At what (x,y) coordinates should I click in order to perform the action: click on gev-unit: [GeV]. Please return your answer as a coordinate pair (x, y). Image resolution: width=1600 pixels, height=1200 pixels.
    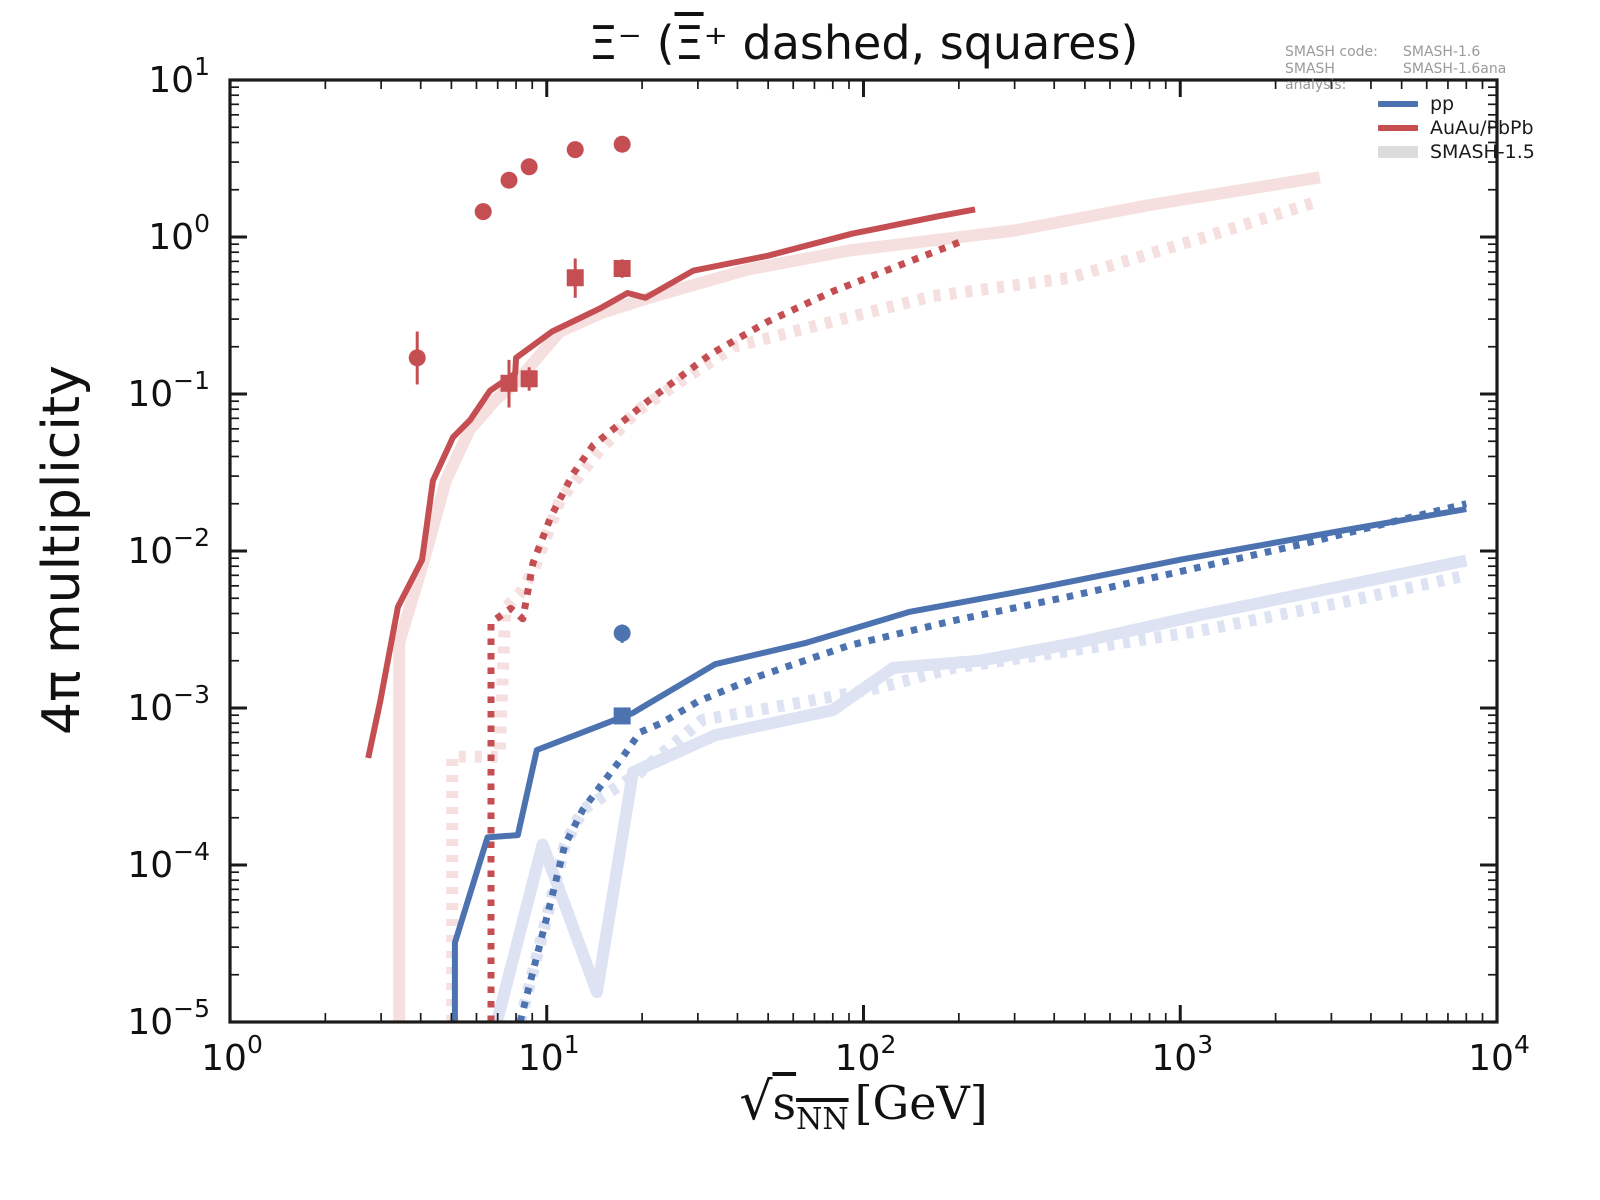
    Looking at the image, I should click on (921, 1103).